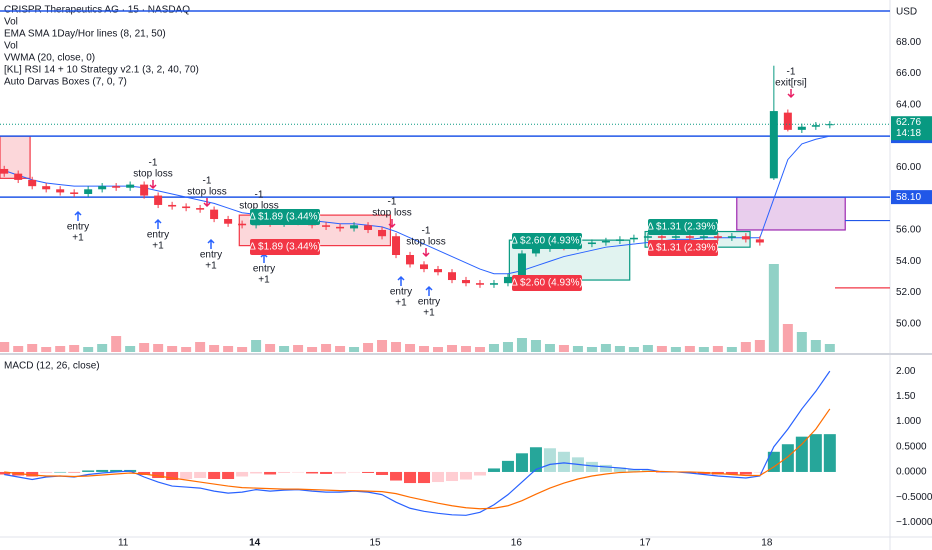 The width and height of the screenshot is (932, 550). I want to click on signal-label: +1, so click(158, 246).